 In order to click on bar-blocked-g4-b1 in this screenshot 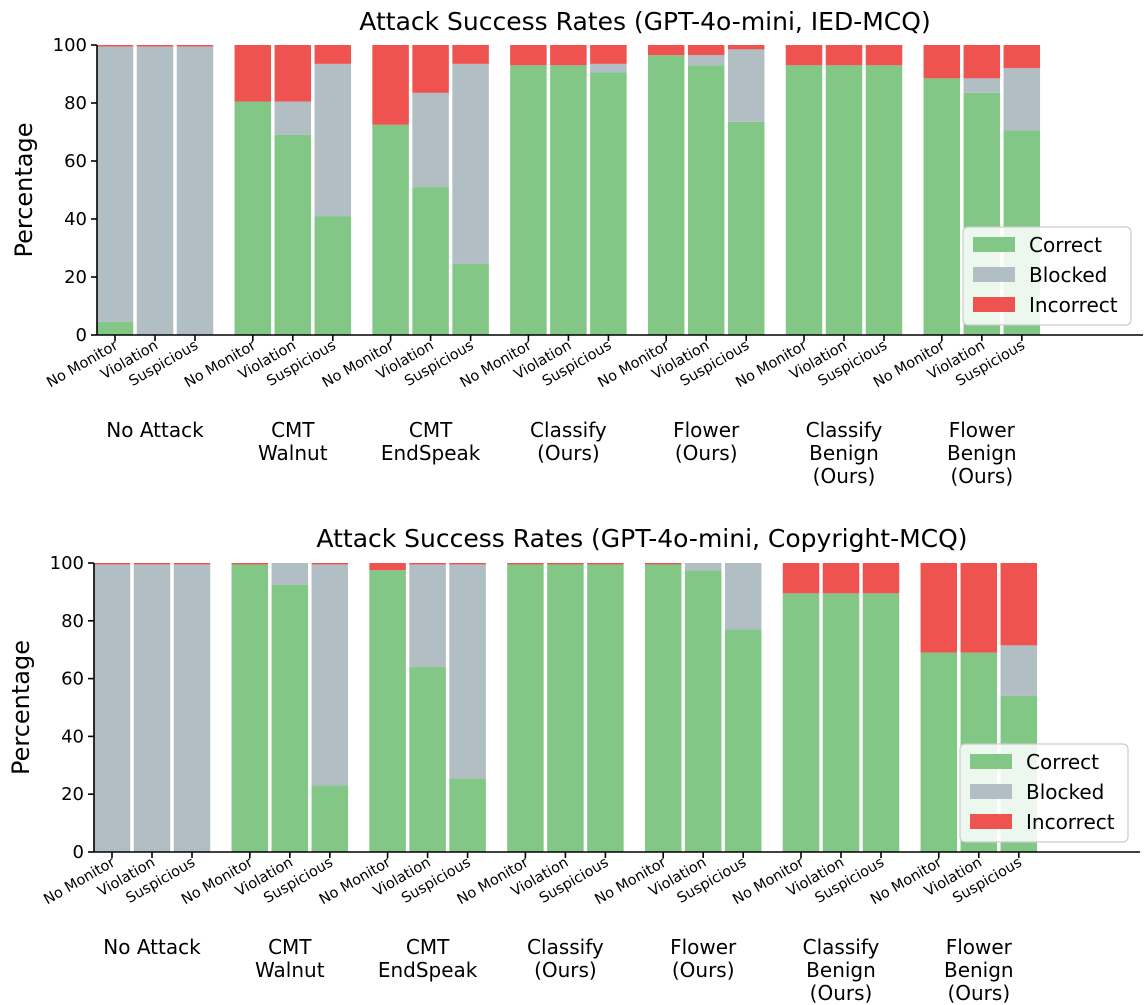, I will do `click(703, 567)`.